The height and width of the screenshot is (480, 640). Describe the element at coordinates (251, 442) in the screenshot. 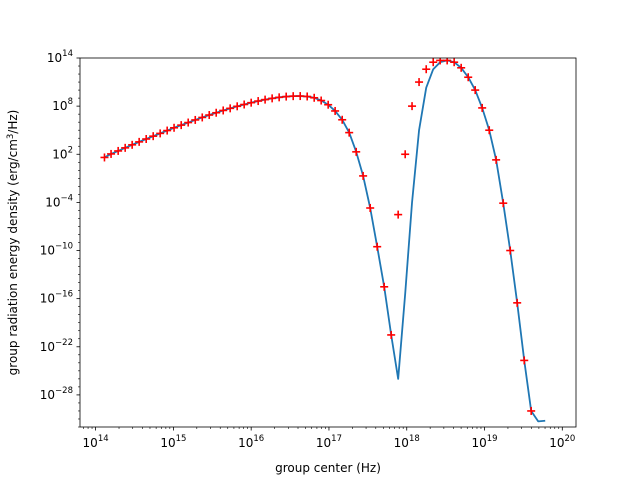

I see `x-tick-label: 1016` at that location.